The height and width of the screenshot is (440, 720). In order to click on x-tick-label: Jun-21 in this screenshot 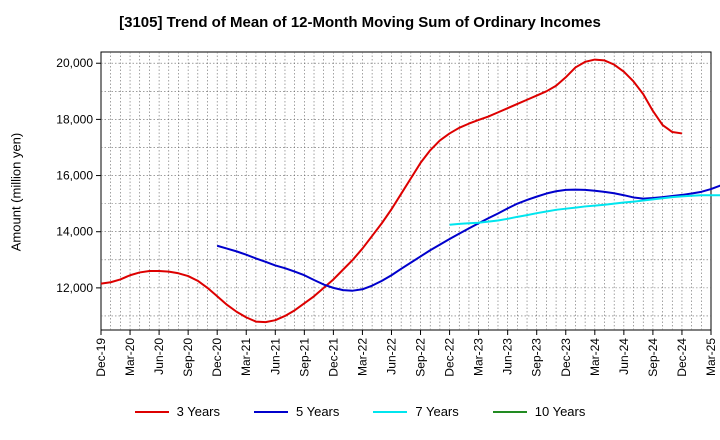, I will do `click(275, 356)`.